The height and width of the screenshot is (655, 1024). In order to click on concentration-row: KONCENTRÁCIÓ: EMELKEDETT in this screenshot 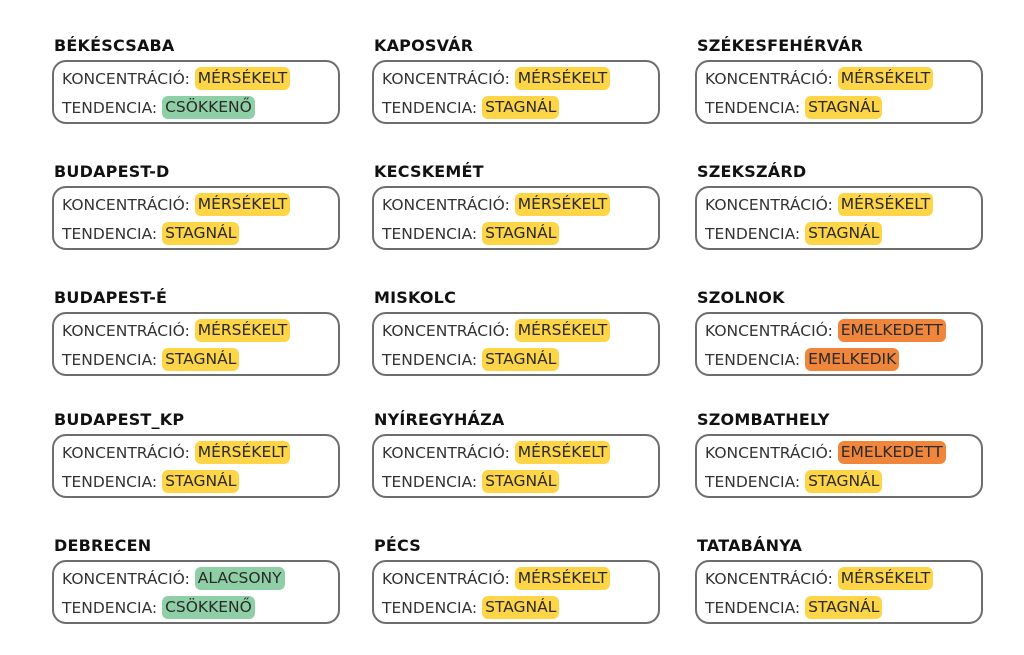, I will do `click(843, 453)`.